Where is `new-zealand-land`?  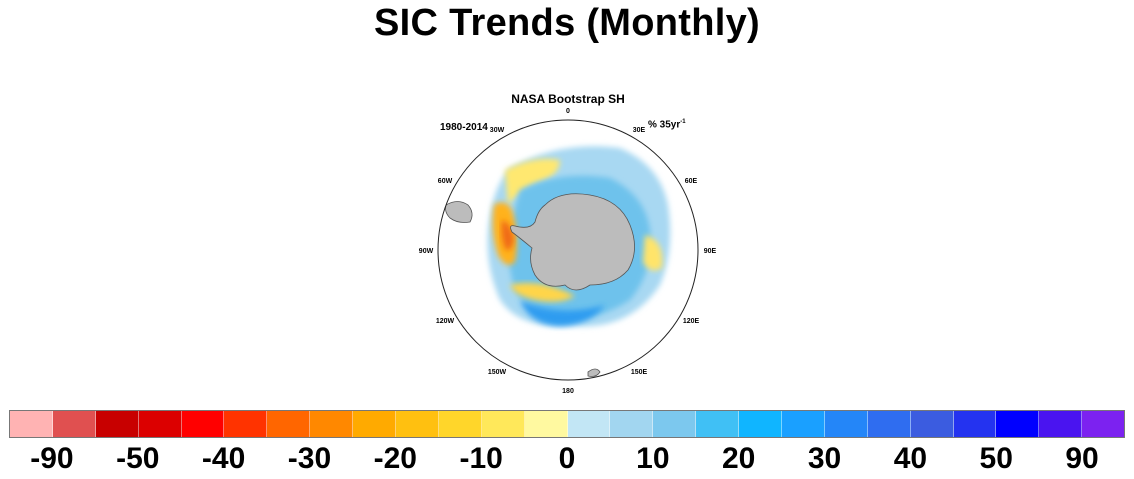
new-zealand-land is located at coordinates (594, 372).